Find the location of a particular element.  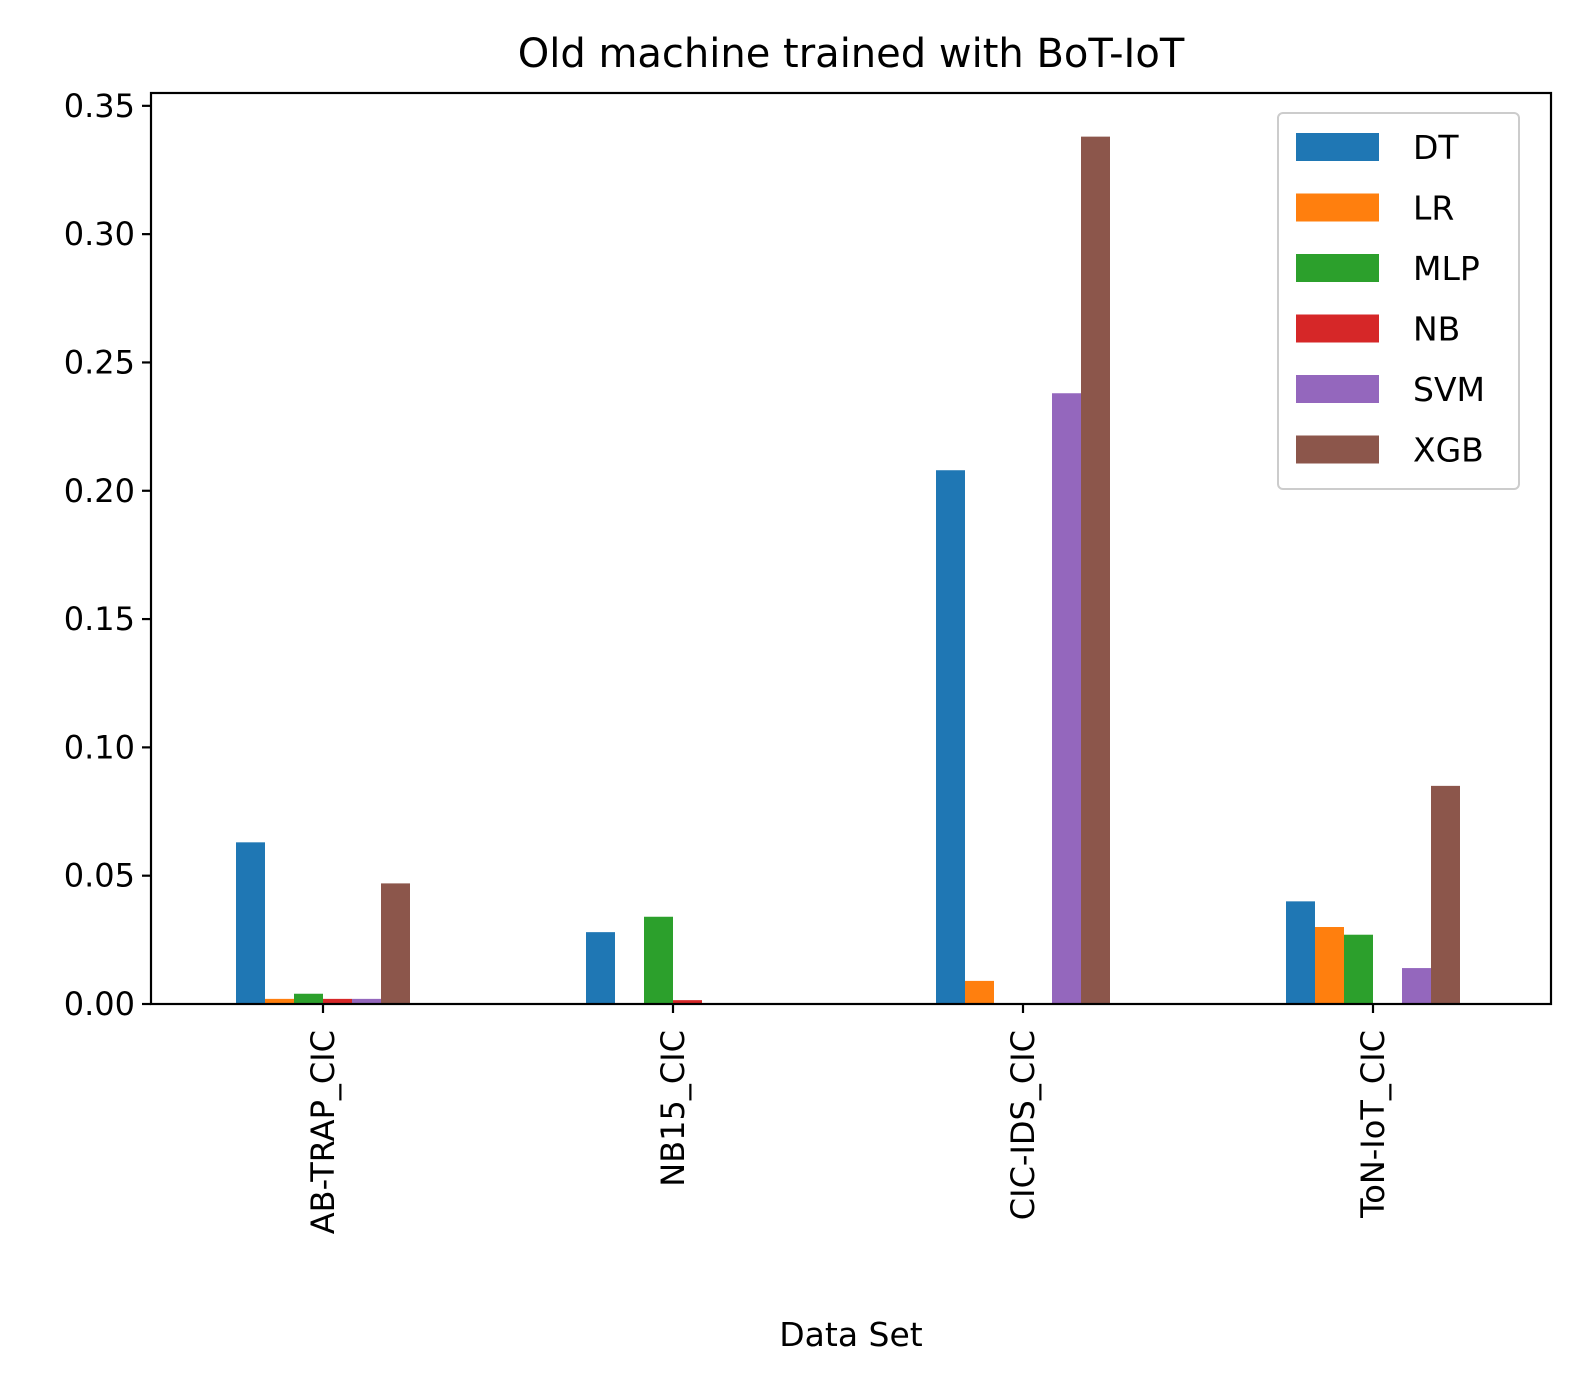

bar-nb-nb15_cic is located at coordinates (687, 1002).